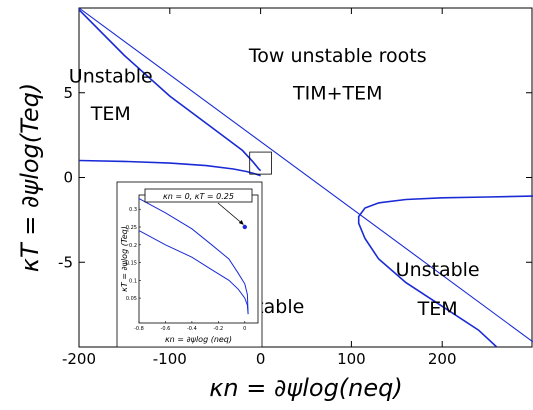 This screenshot has width=533, height=410. What do you see at coordinates (244, 227) in the screenshot?
I see `inset-marked-point` at bounding box center [244, 227].